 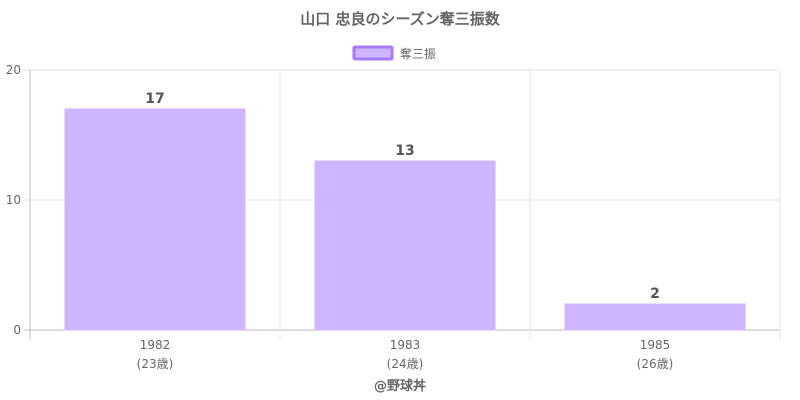 I want to click on x-tick-sublabel: (26歳), so click(x=655, y=364).